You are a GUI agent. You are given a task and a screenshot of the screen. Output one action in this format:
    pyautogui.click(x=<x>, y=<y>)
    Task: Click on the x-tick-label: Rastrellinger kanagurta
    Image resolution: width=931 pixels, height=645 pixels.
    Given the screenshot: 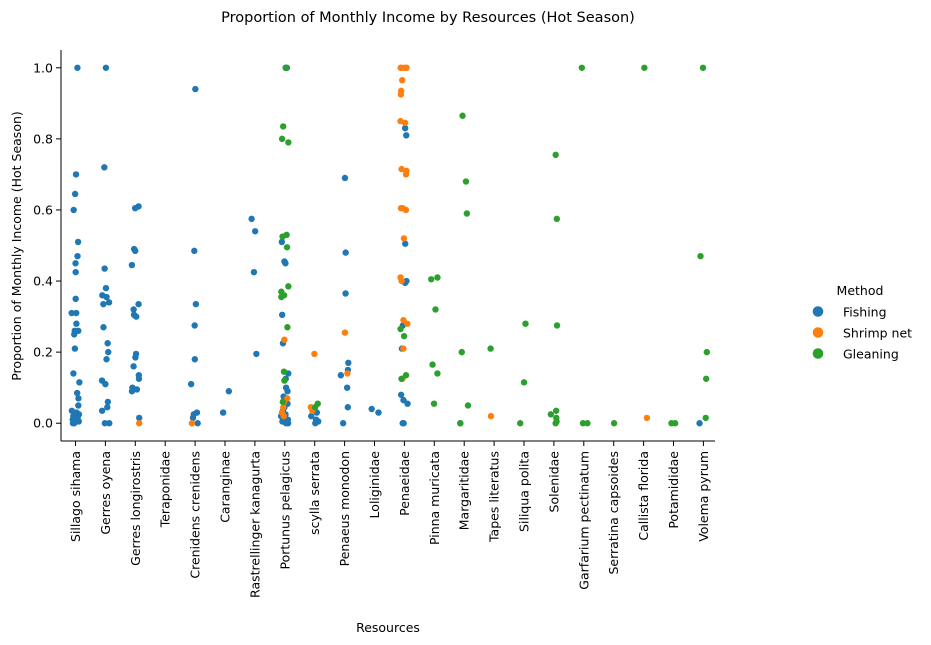 What is the action you would take?
    pyautogui.click(x=254, y=524)
    